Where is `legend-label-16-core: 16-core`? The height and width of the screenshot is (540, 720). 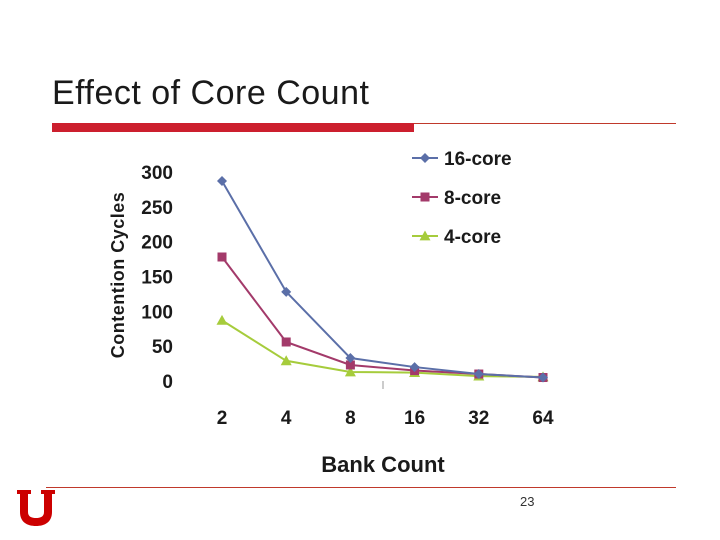
legend-label-16-core: 16-core is located at coordinates (478, 159).